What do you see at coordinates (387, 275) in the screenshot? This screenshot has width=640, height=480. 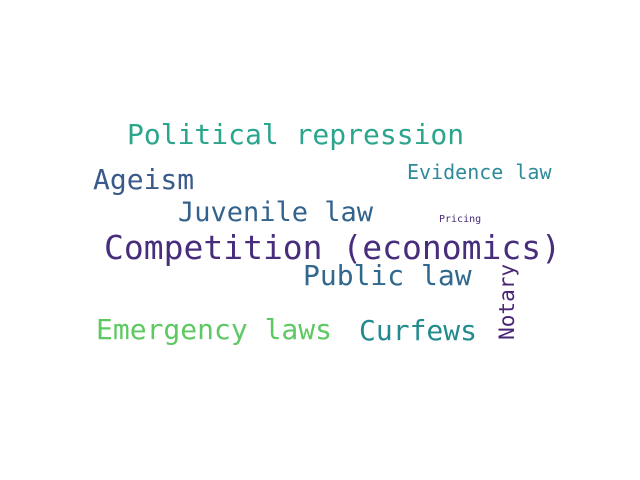 I see `word-public-law: Public law` at bounding box center [387, 275].